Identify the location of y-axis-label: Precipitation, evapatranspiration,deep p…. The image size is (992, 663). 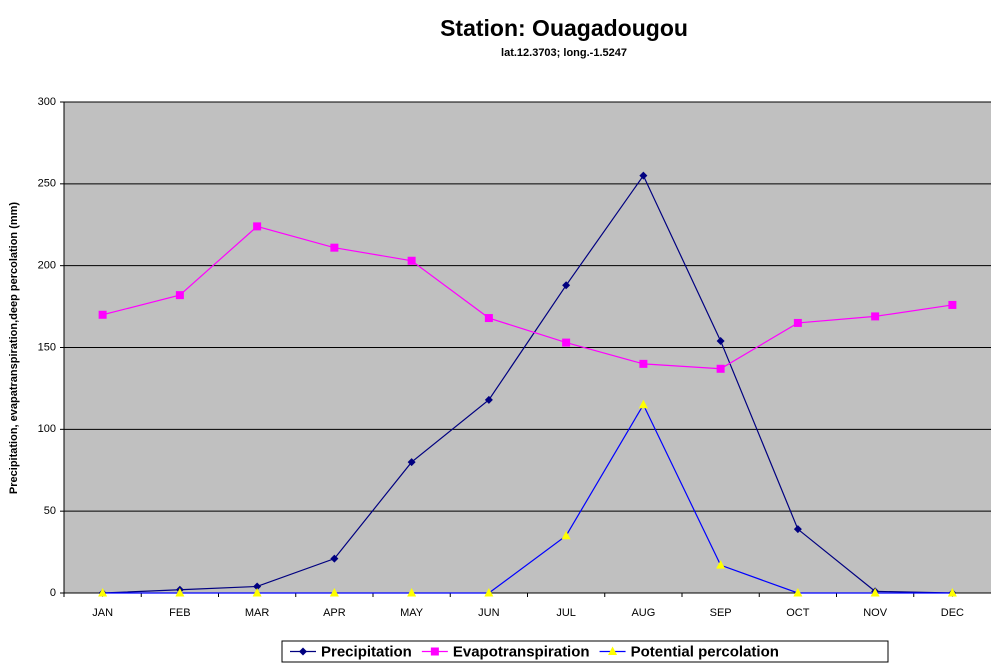
(14, 348).